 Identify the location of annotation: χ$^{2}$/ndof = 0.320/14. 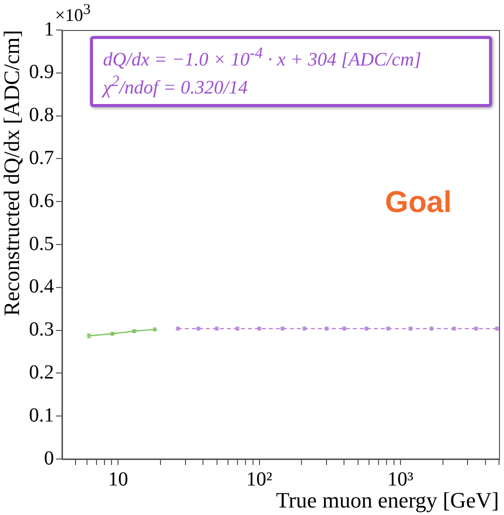
(176, 86).